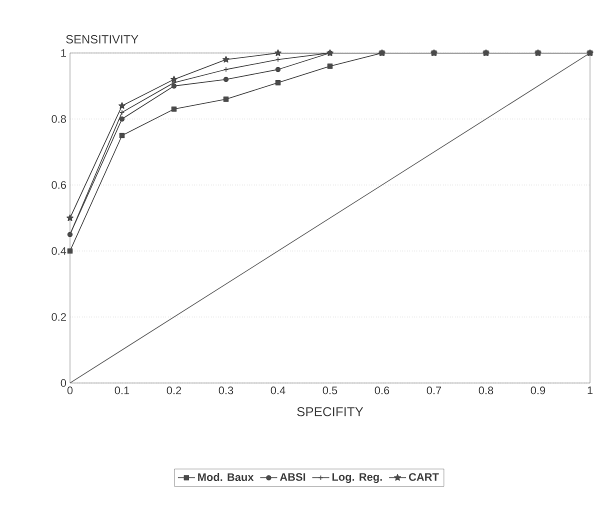 Image resolution: width=614 pixels, height=518 pixels. What do you see at coordinates (423, 477) in the screenshot?
I see `legend-label: CART` at bounding box center [423, 477].